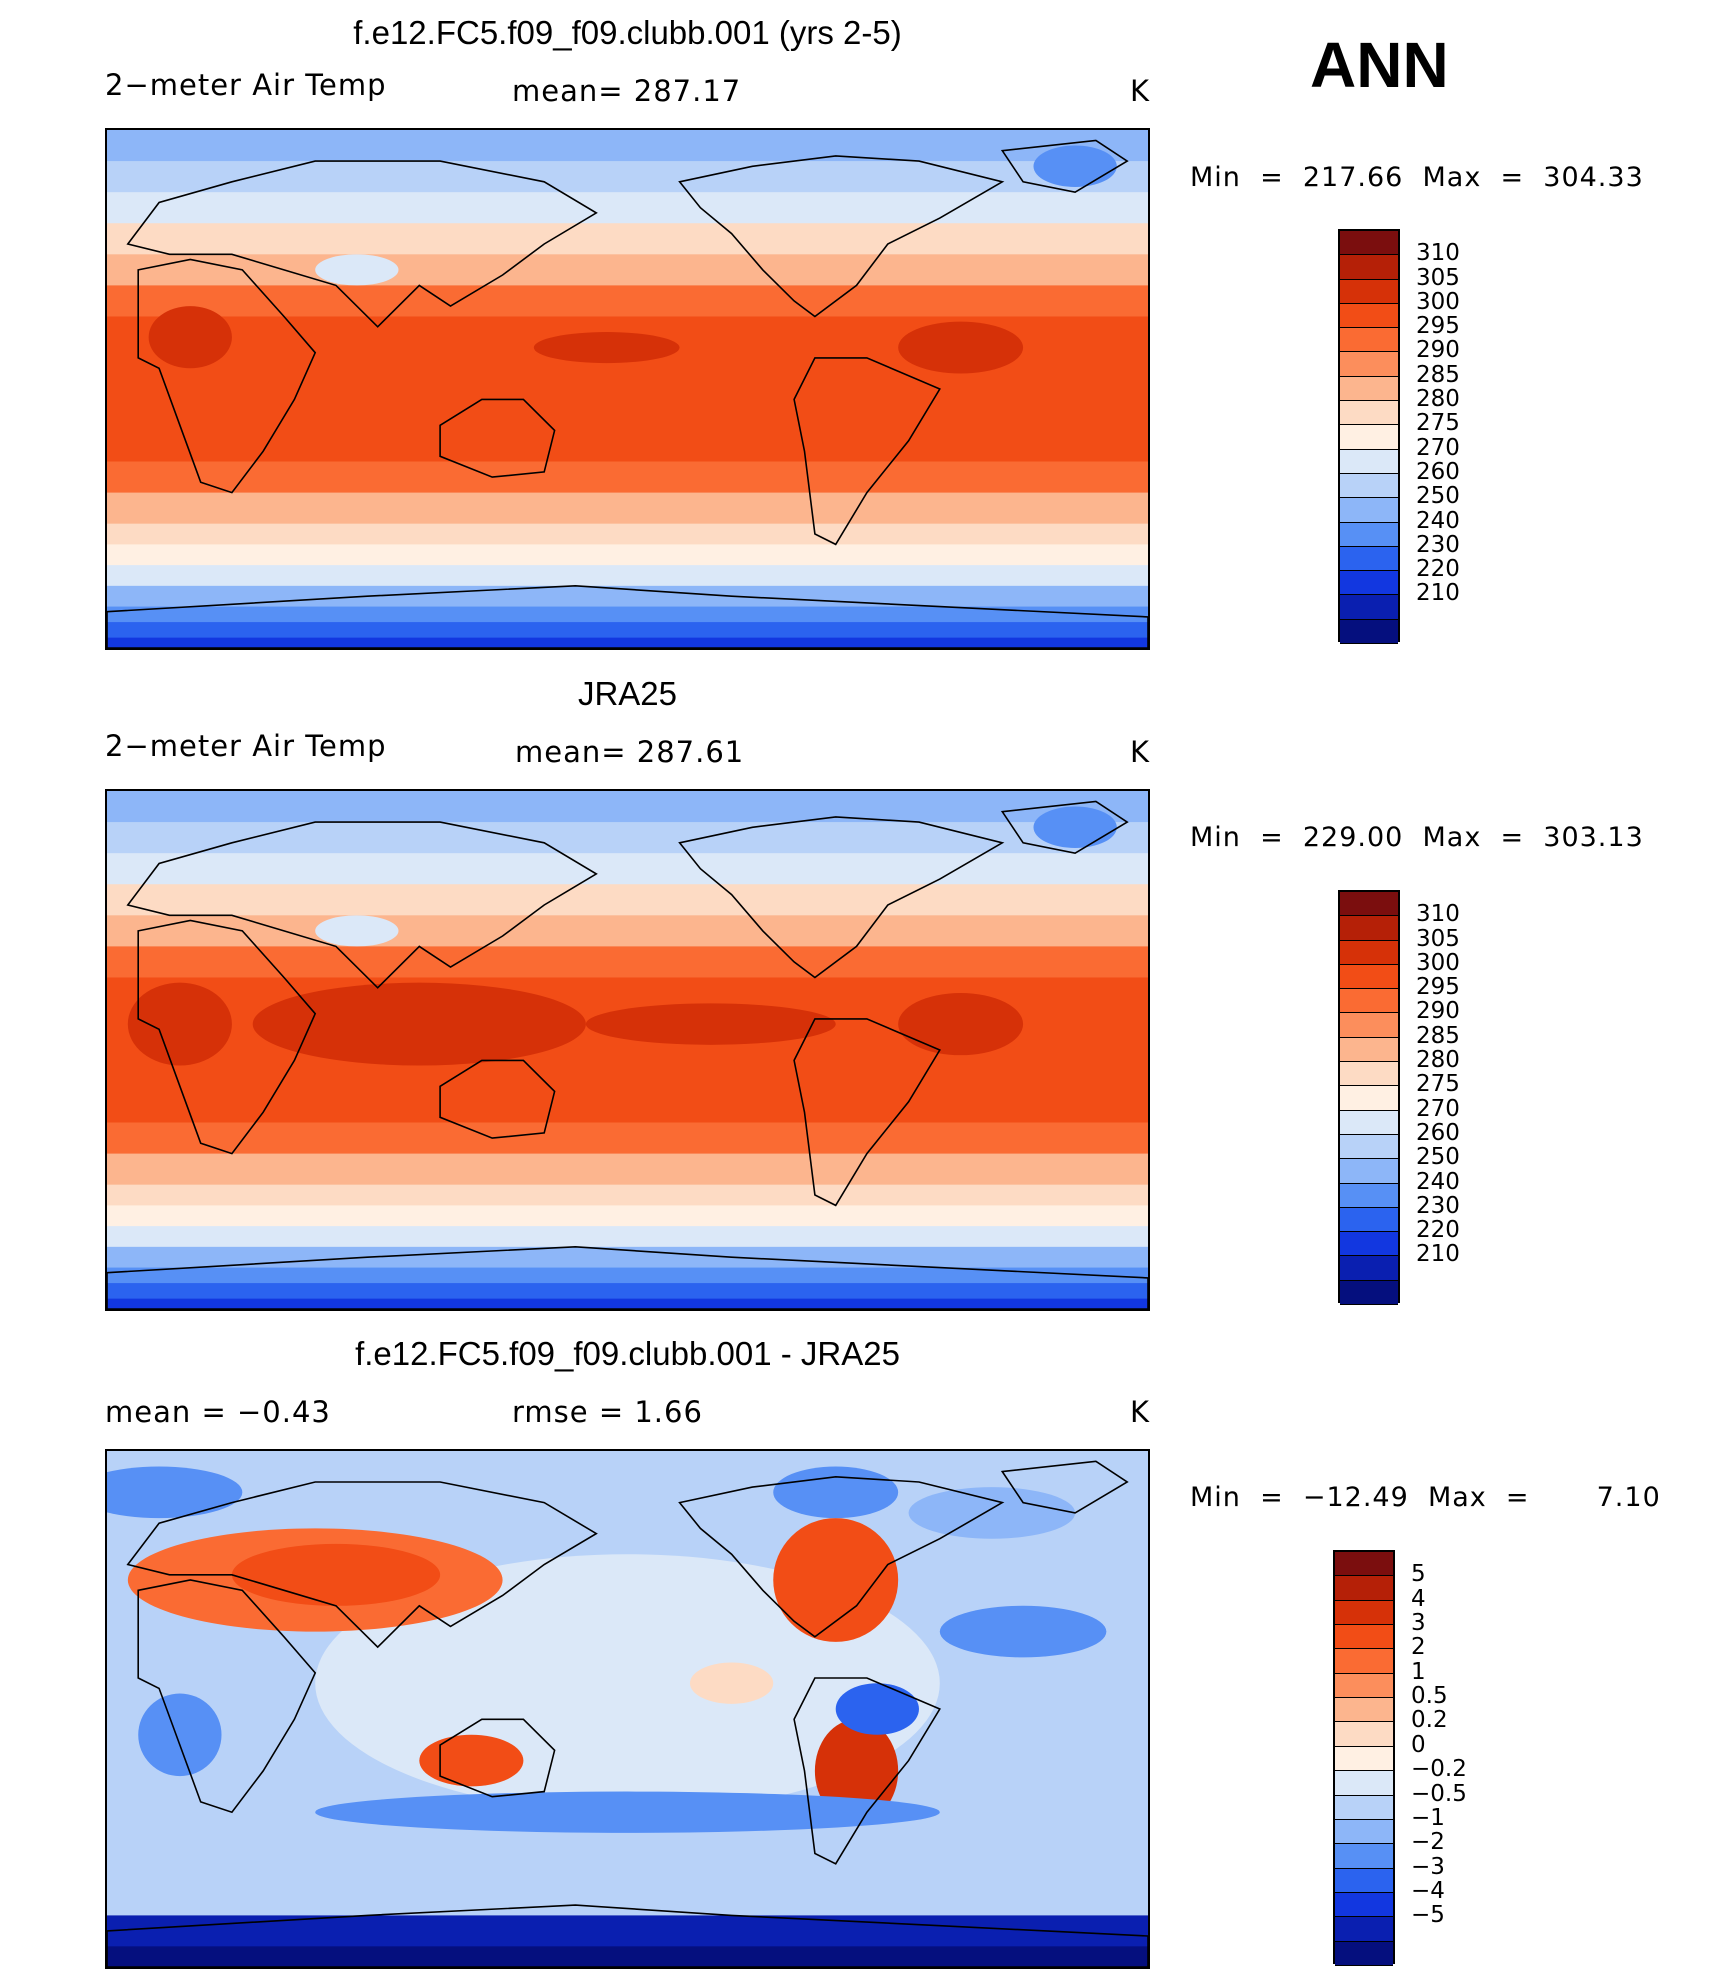 This screenshot has height=1969, width=1710. I want to click on colorbar-tick-label: −5, so click(1428, 1915).